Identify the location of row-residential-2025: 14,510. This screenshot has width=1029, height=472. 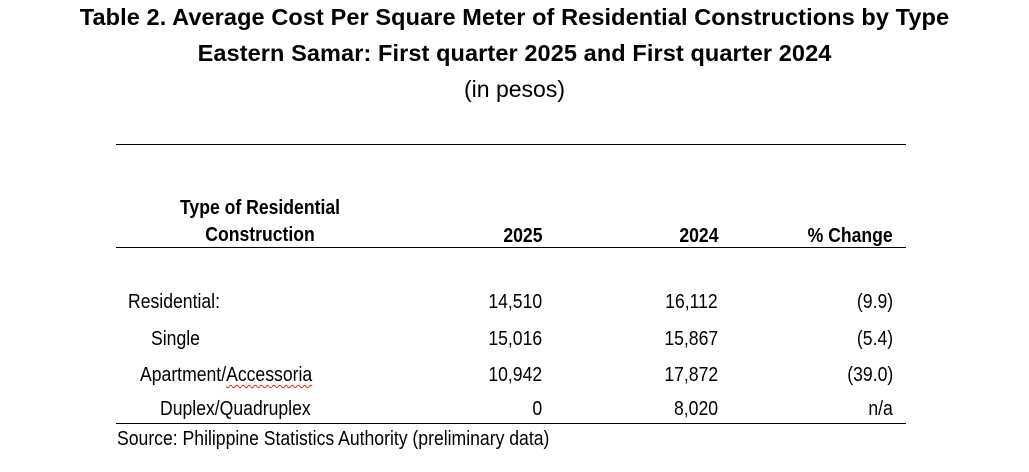
(515, 302).